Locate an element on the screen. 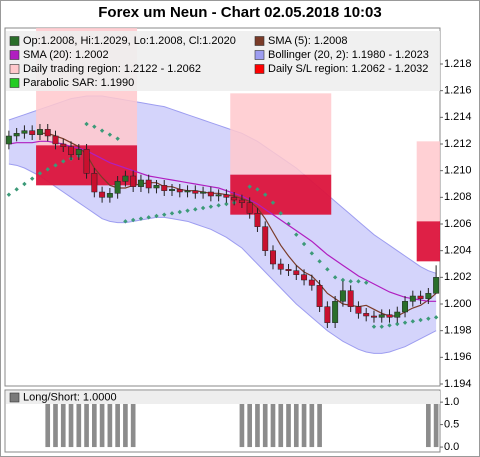 The height and width of the screenshot is (457, 480). y-tick-label: 1.206 is located at coordinates (458, 224).